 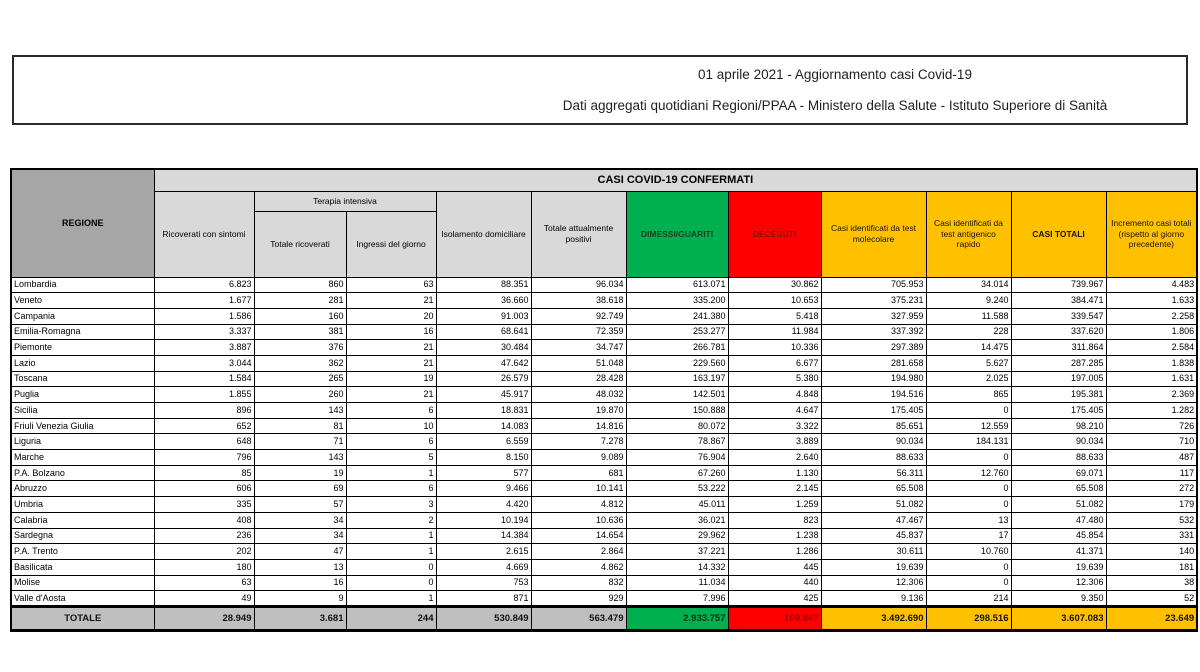 I want to click on value-cell: 753, so click(x=483, y=583).